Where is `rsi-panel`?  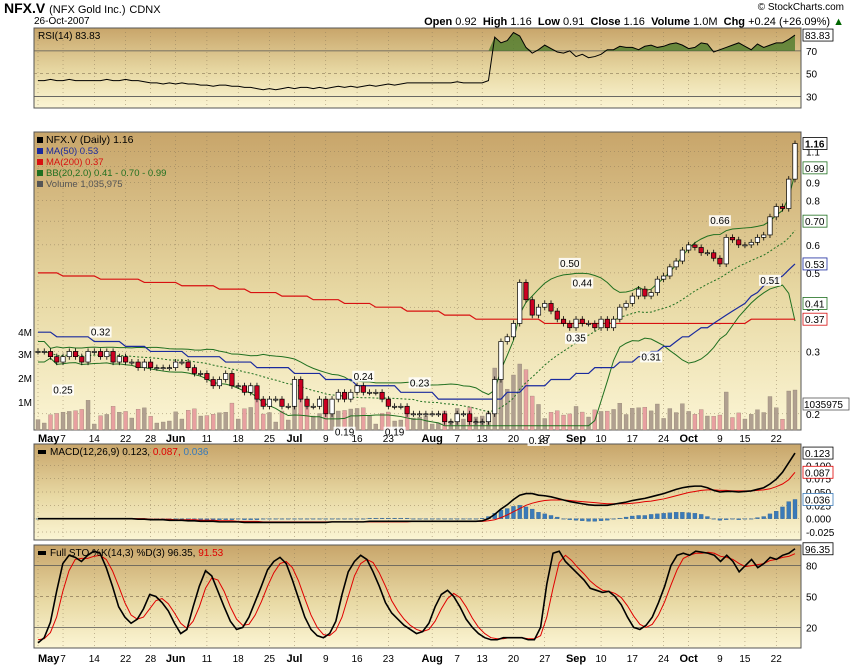 rsi-panel is located at coordinates (417, 68).